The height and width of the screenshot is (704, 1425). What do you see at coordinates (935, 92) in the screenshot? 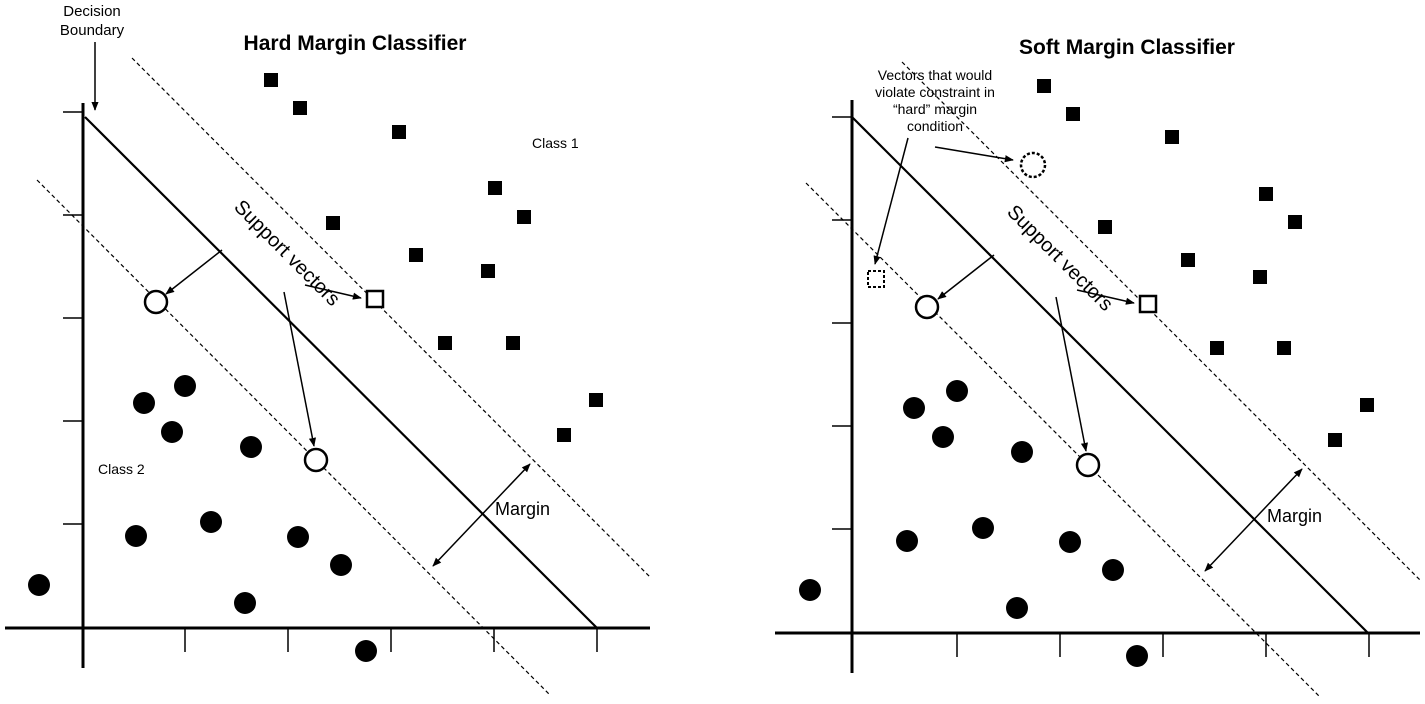
I see `violation-label-line2: violate constraint in` at bounding box center [935, 92].